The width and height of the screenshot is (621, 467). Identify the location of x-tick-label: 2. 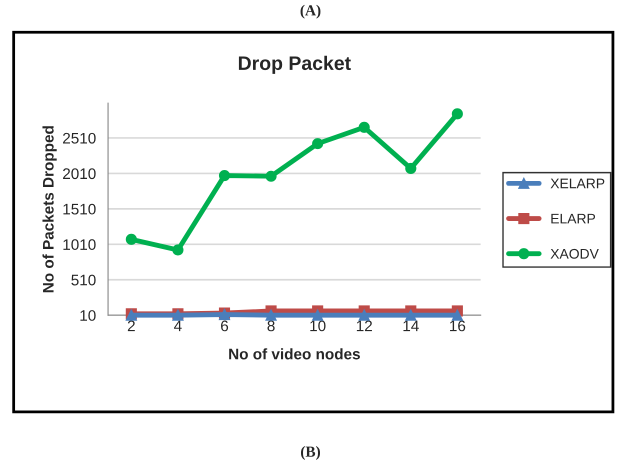
(131, 326).